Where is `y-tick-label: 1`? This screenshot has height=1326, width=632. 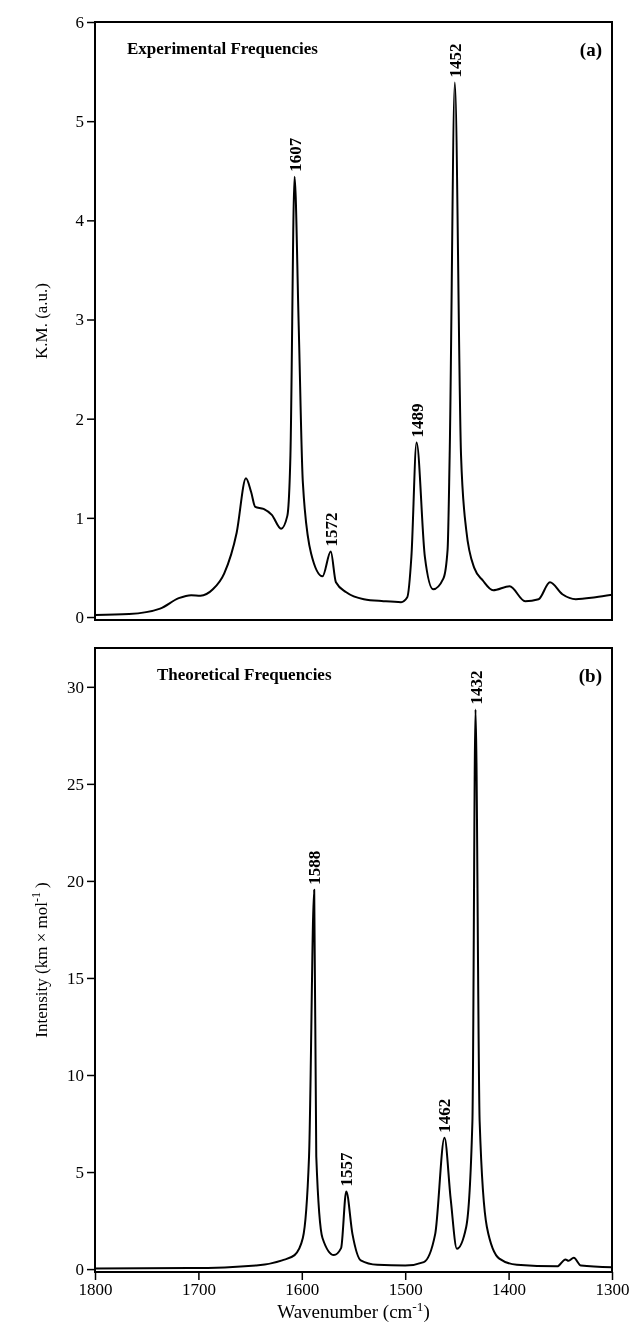
y-tick-label: 1 is located at coordinates (79, 518).